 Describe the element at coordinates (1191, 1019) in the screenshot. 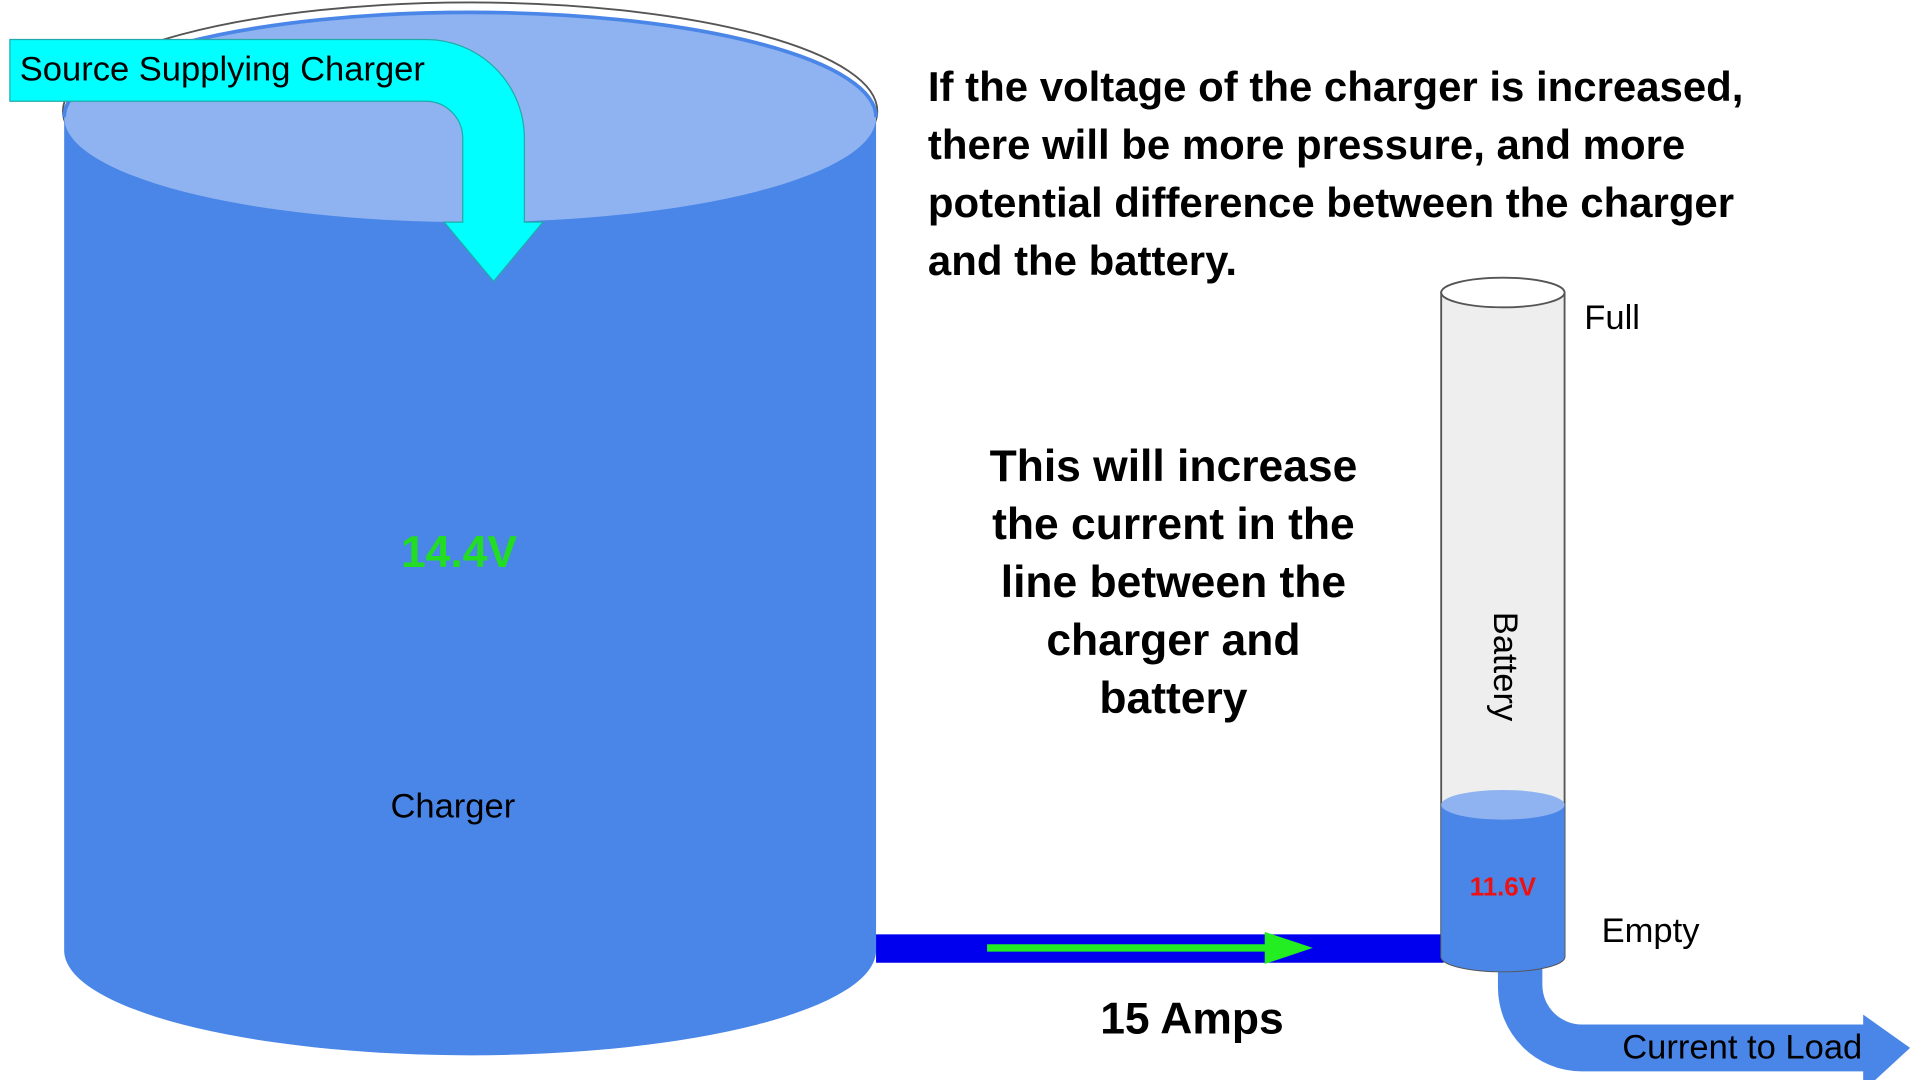

I see `current-label: 15 Amps` at that location.